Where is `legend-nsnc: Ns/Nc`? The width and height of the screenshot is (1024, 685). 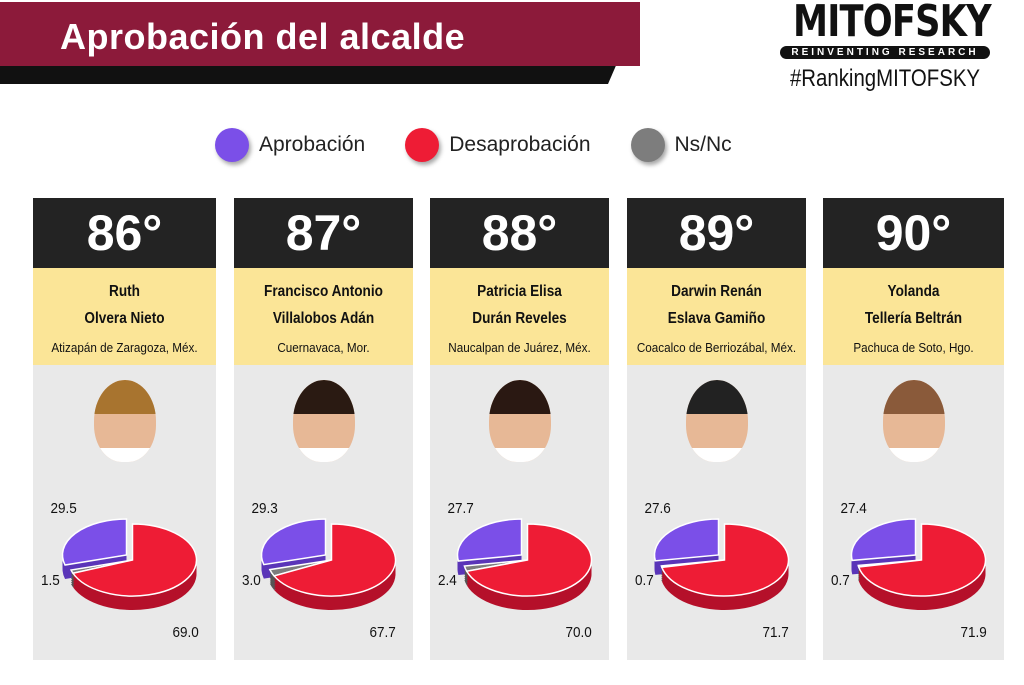 legend-nsnc: Ns/Nc is located at coordinates (681, 145).